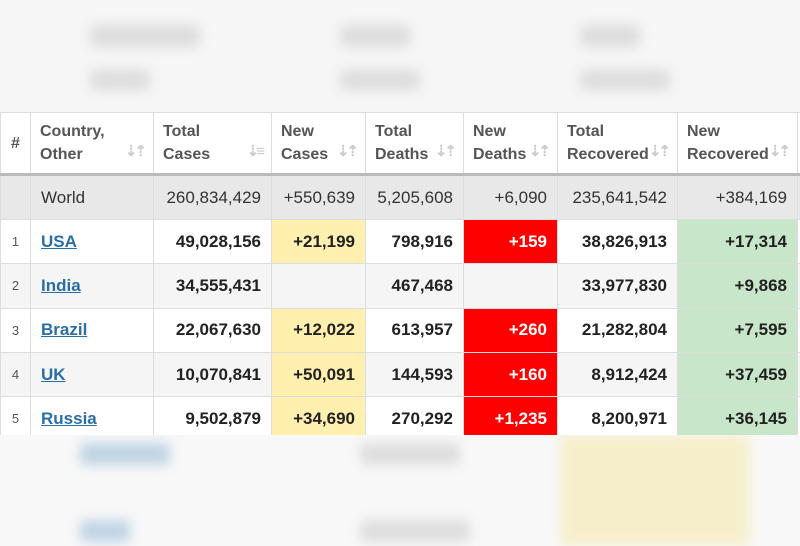 The image size is (800, 546). Describe the element at coordinates (414, 144) in the screenshot. I see `column-header-total-deaths: Total Deaths ⇣⇡` at that location.